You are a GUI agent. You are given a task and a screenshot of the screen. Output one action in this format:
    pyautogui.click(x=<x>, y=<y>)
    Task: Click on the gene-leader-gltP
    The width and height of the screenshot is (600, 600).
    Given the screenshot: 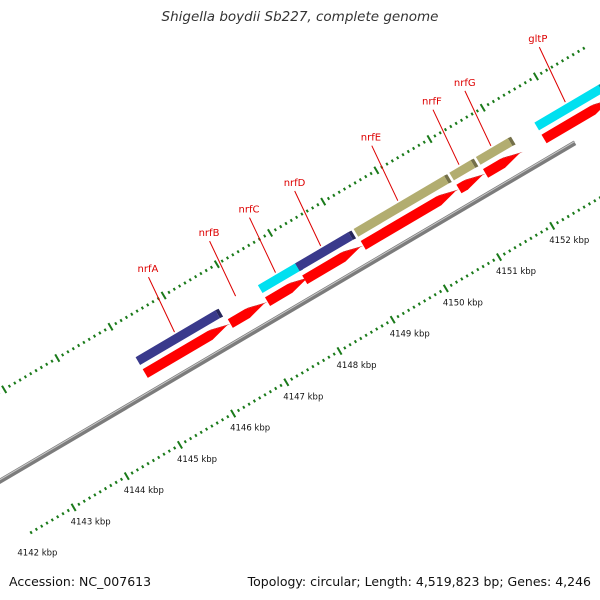 What is the action you would take?
    pyautogui.click(x=552, y=74)
    